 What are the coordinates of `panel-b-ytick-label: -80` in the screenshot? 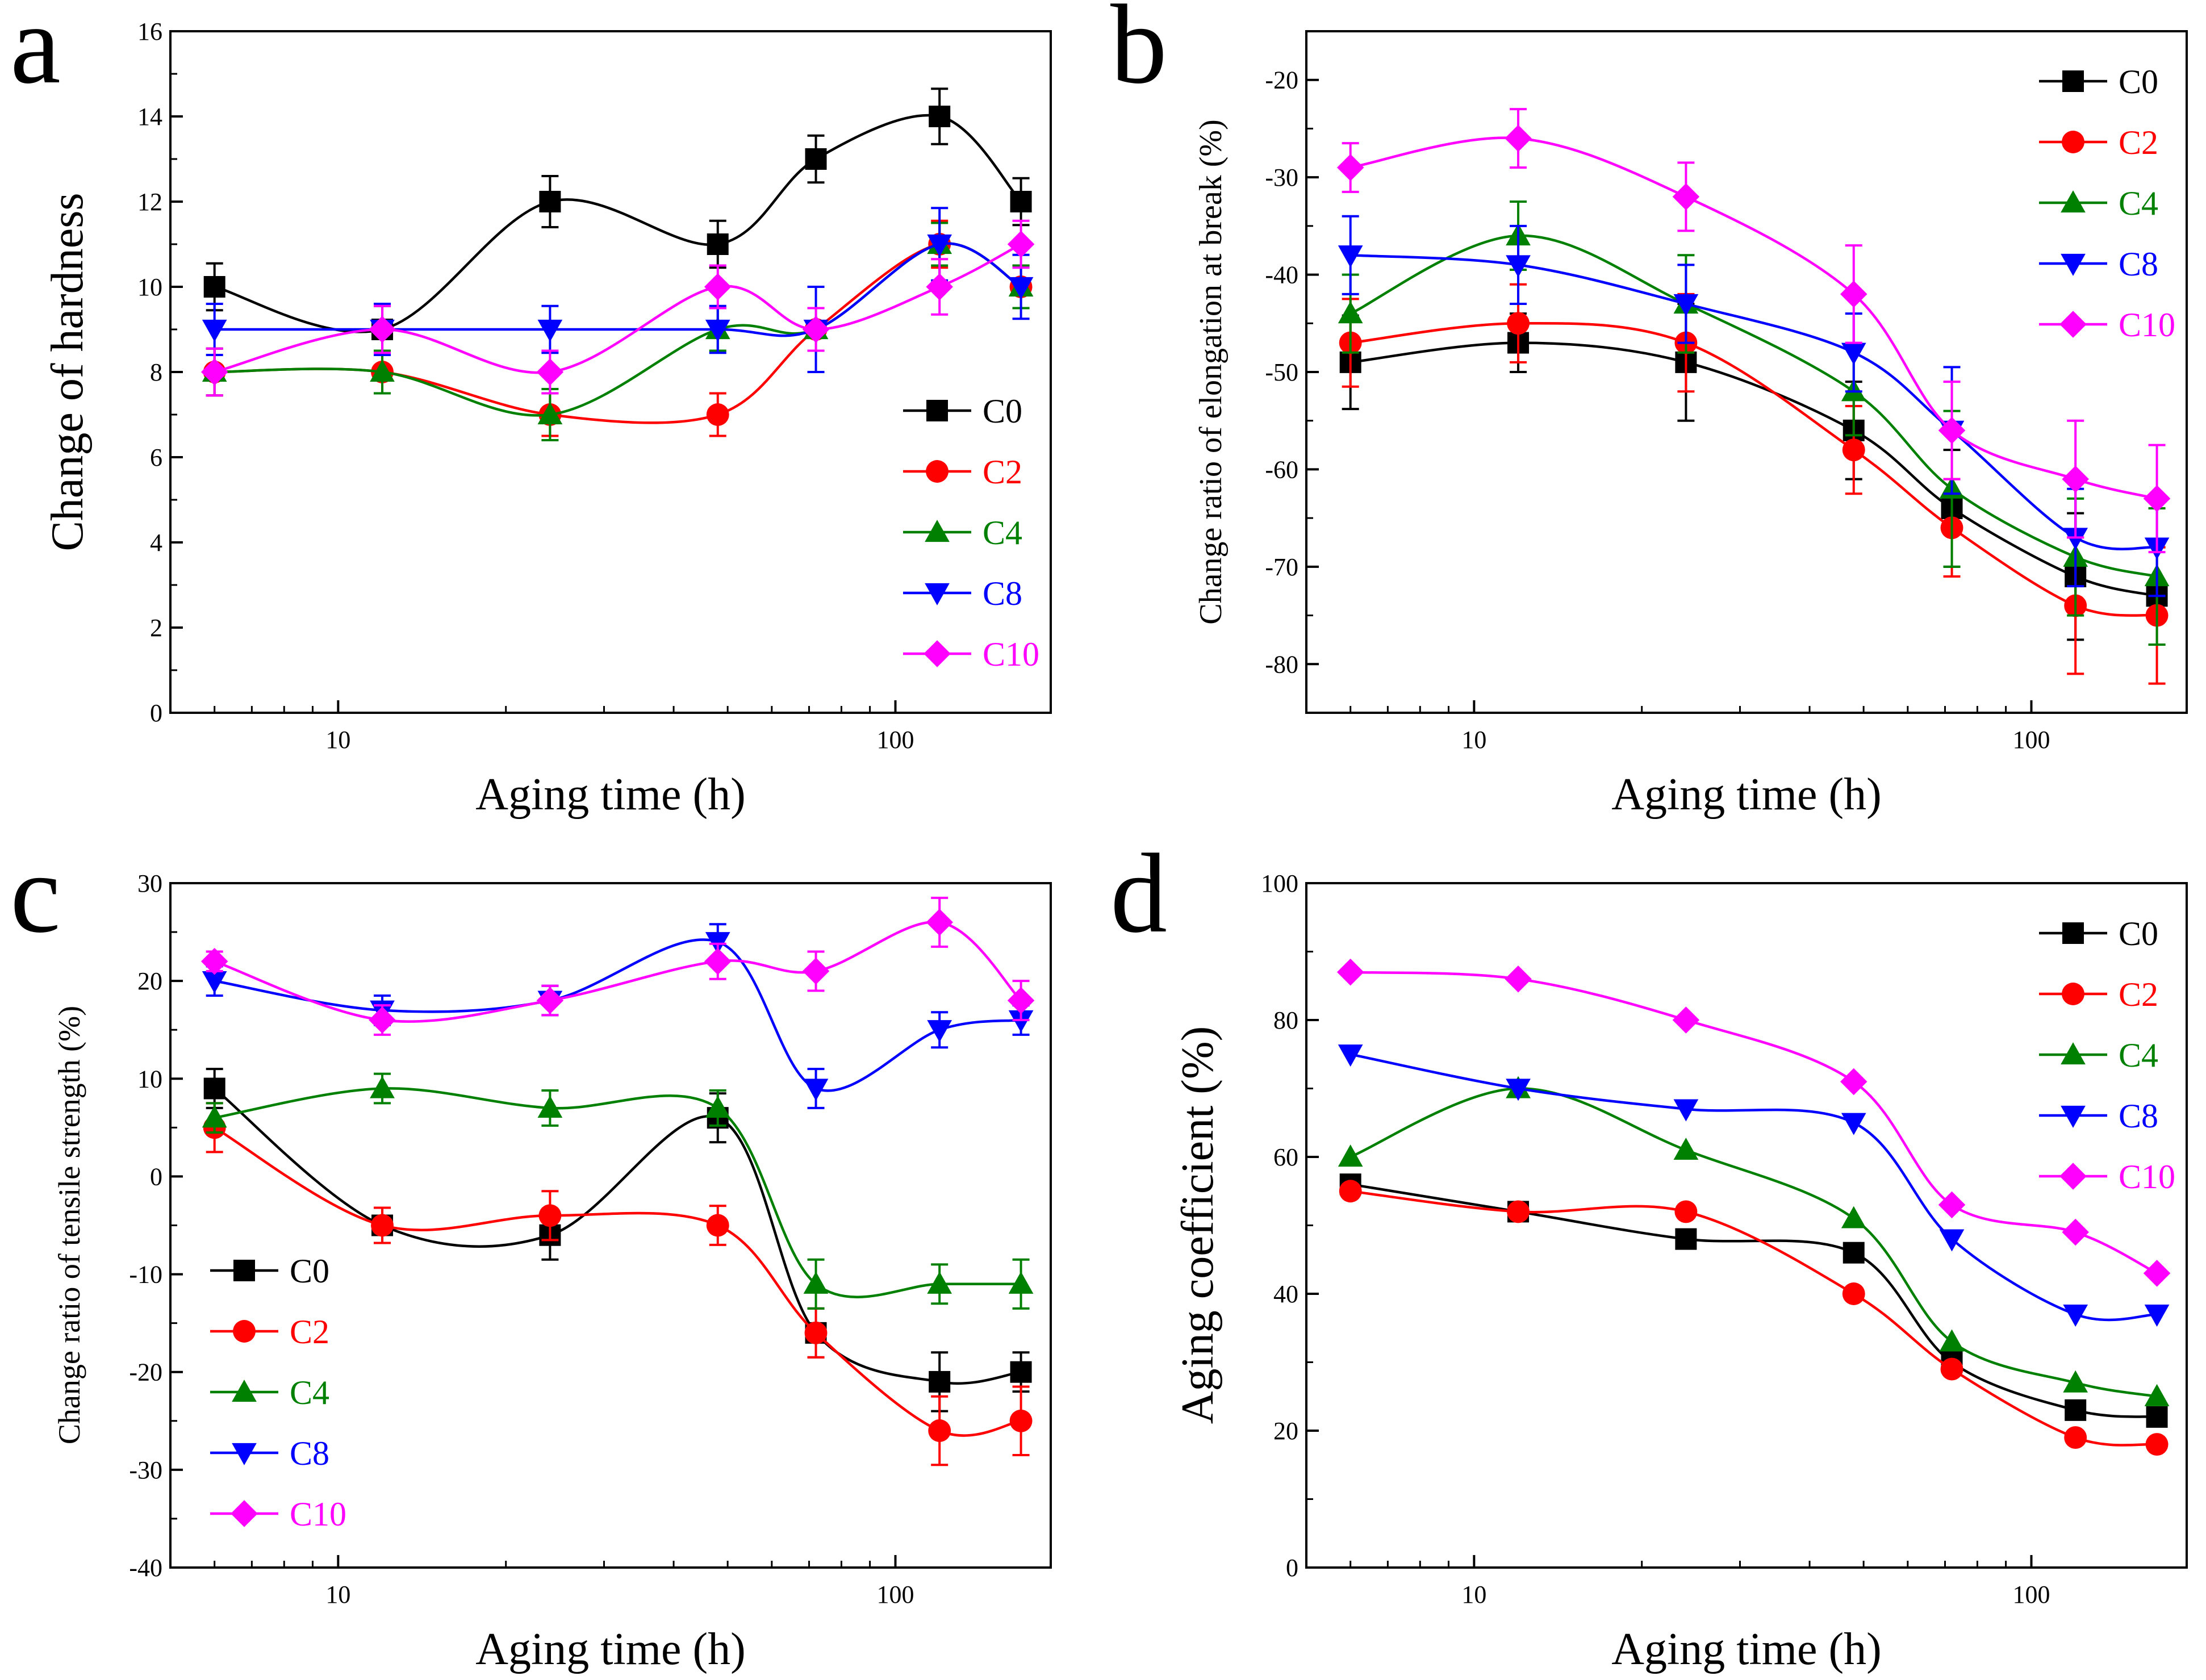 It's located at (1282, 664).